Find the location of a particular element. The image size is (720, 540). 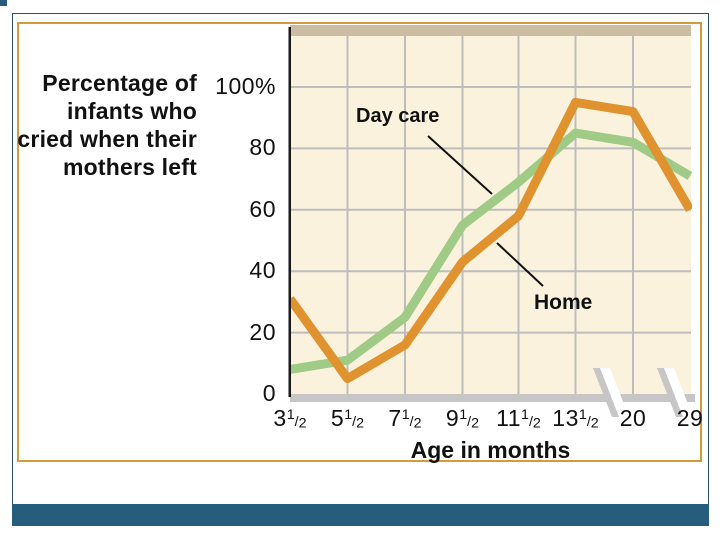

footer-bar is located at coordinates (360, 515).